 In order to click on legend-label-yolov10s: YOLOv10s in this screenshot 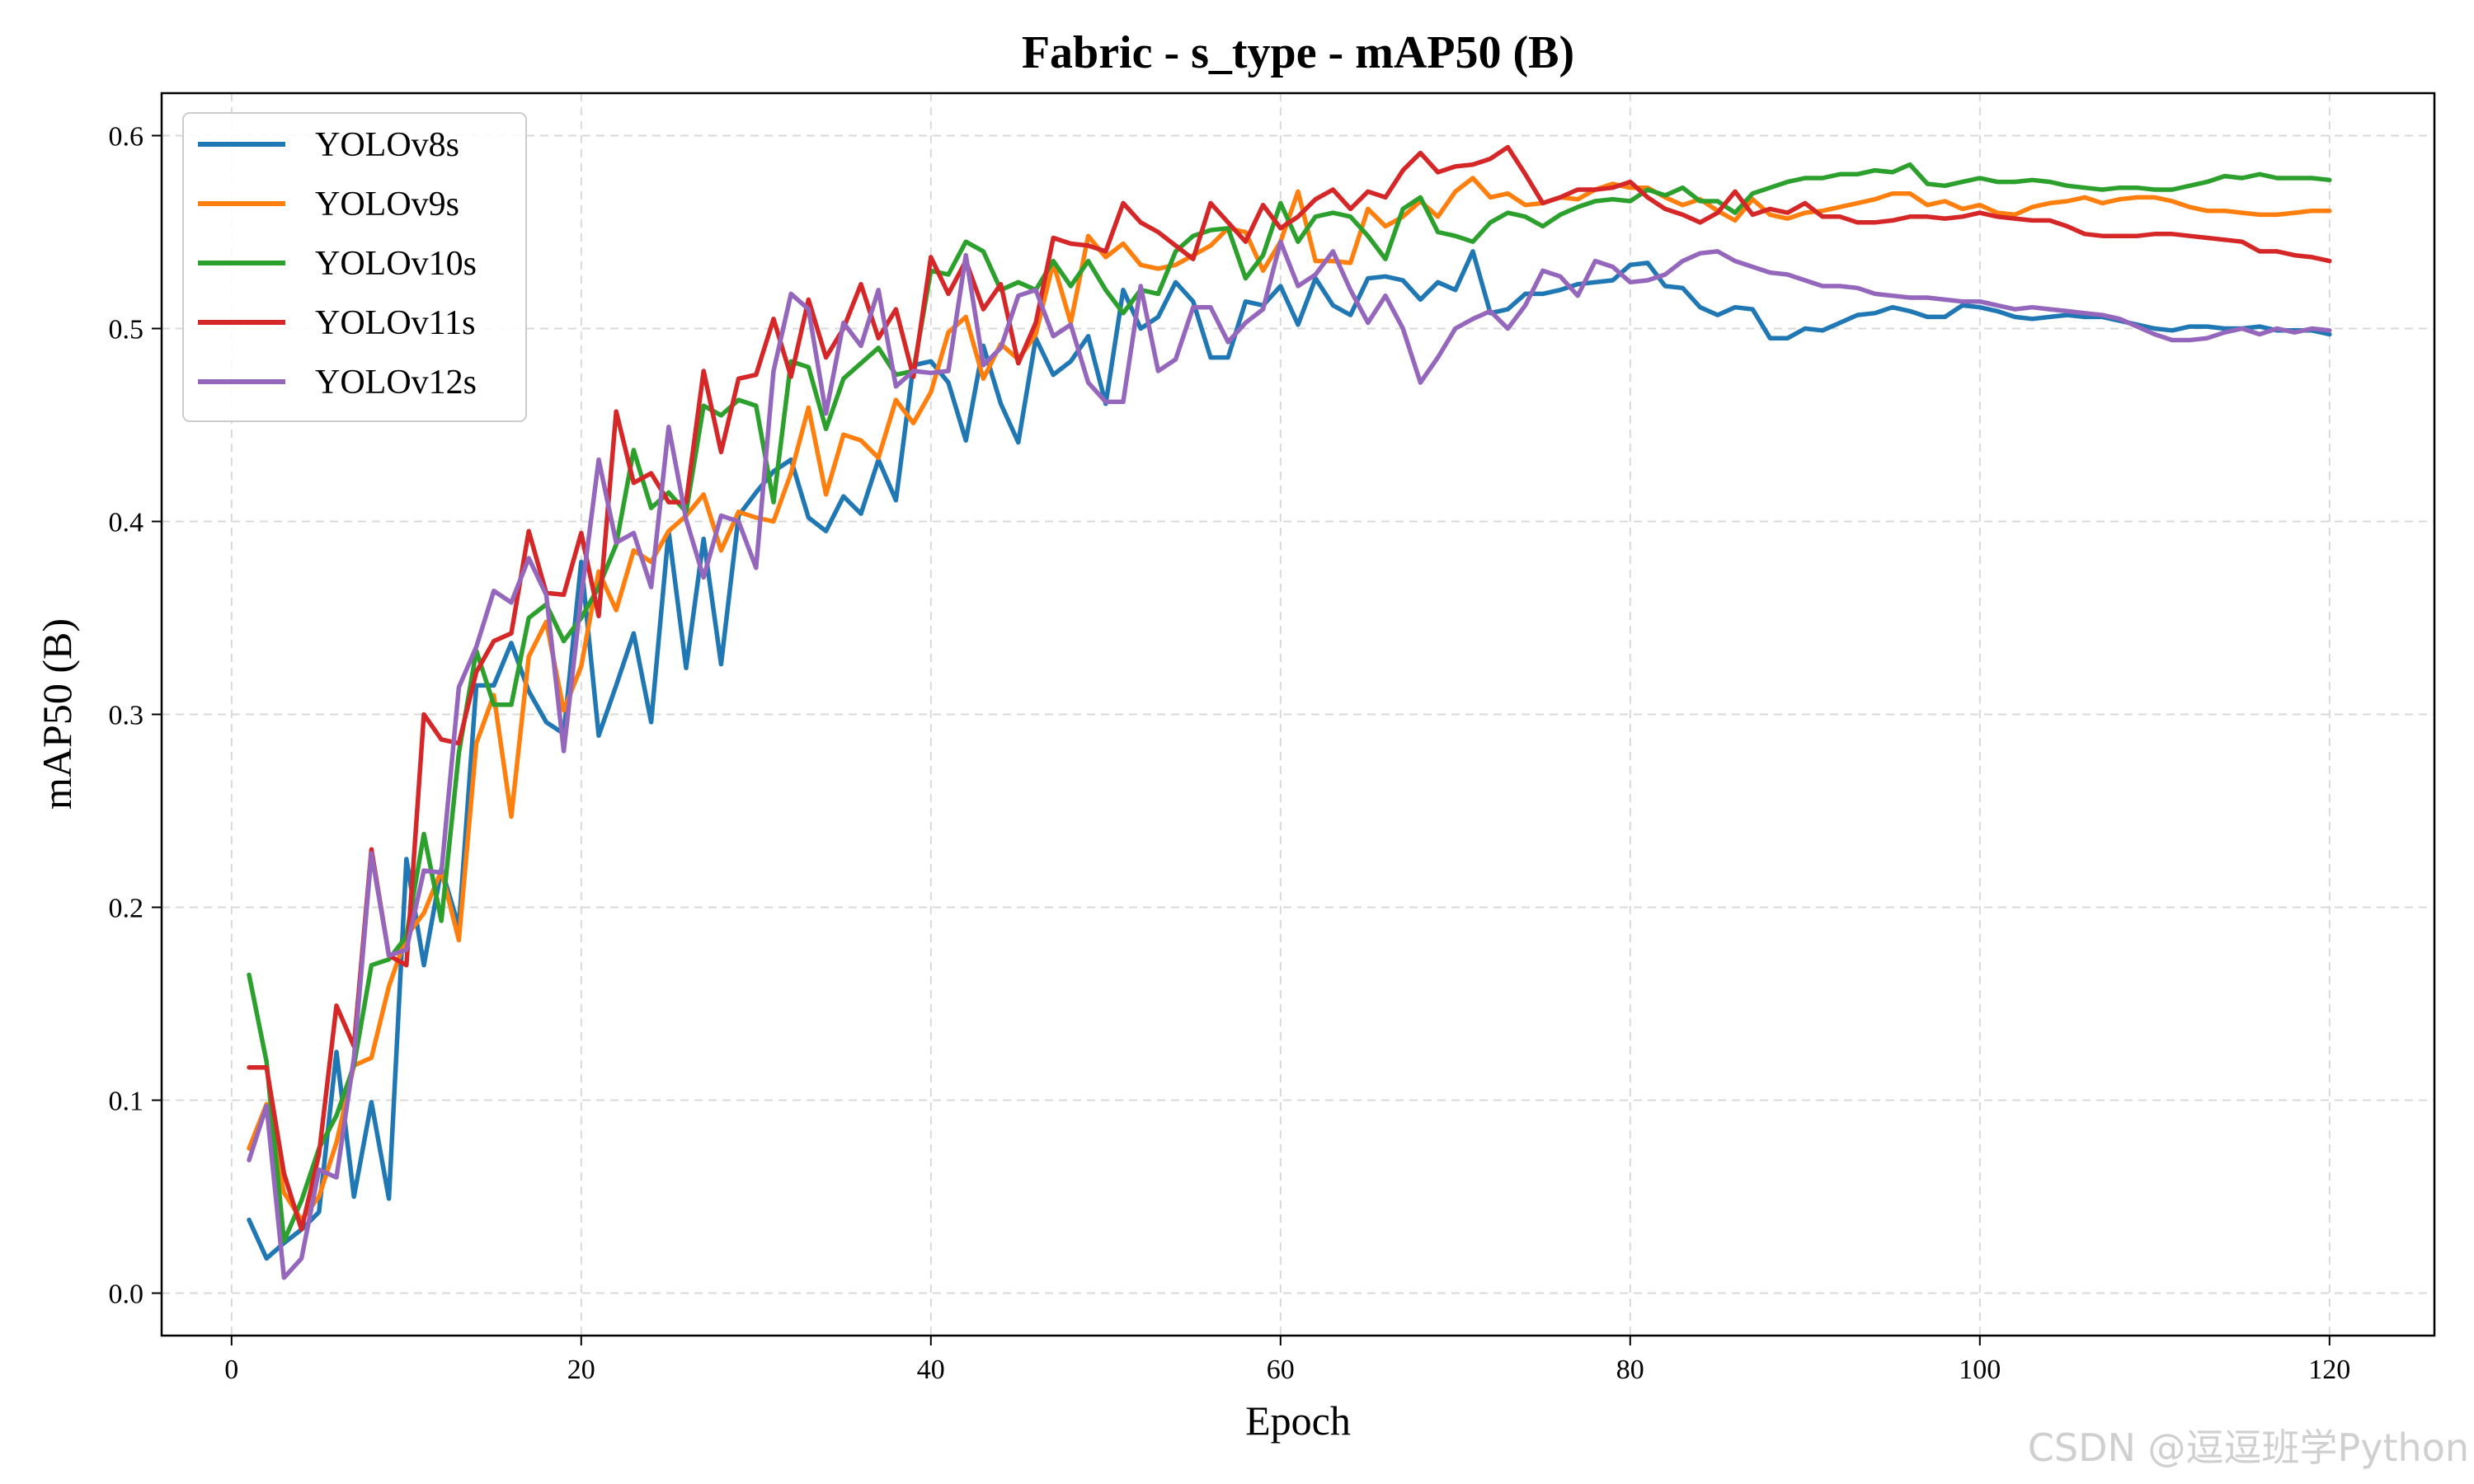, I will do `click(396, 264)`.